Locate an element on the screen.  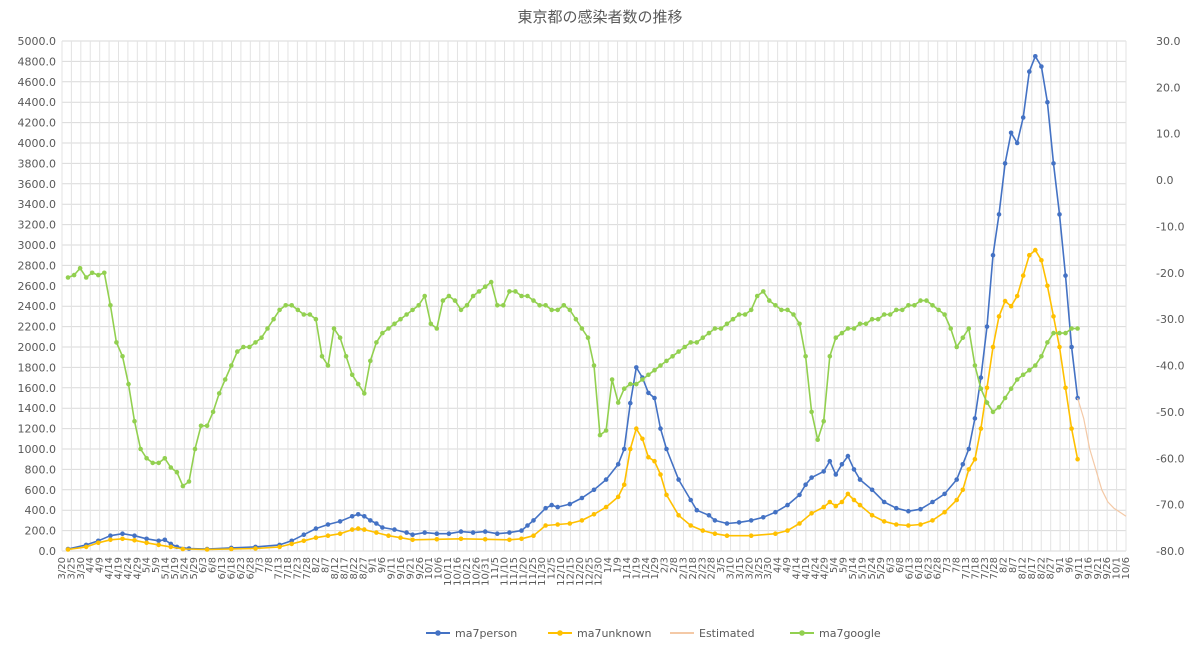
x-tick-label: 8/12 is located at coordinates (1022, 568).